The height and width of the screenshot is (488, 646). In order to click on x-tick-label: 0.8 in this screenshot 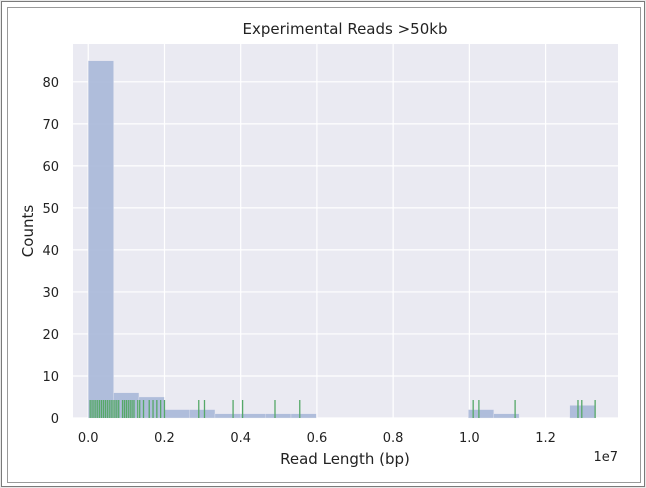, I will do `click(393, 438)`.